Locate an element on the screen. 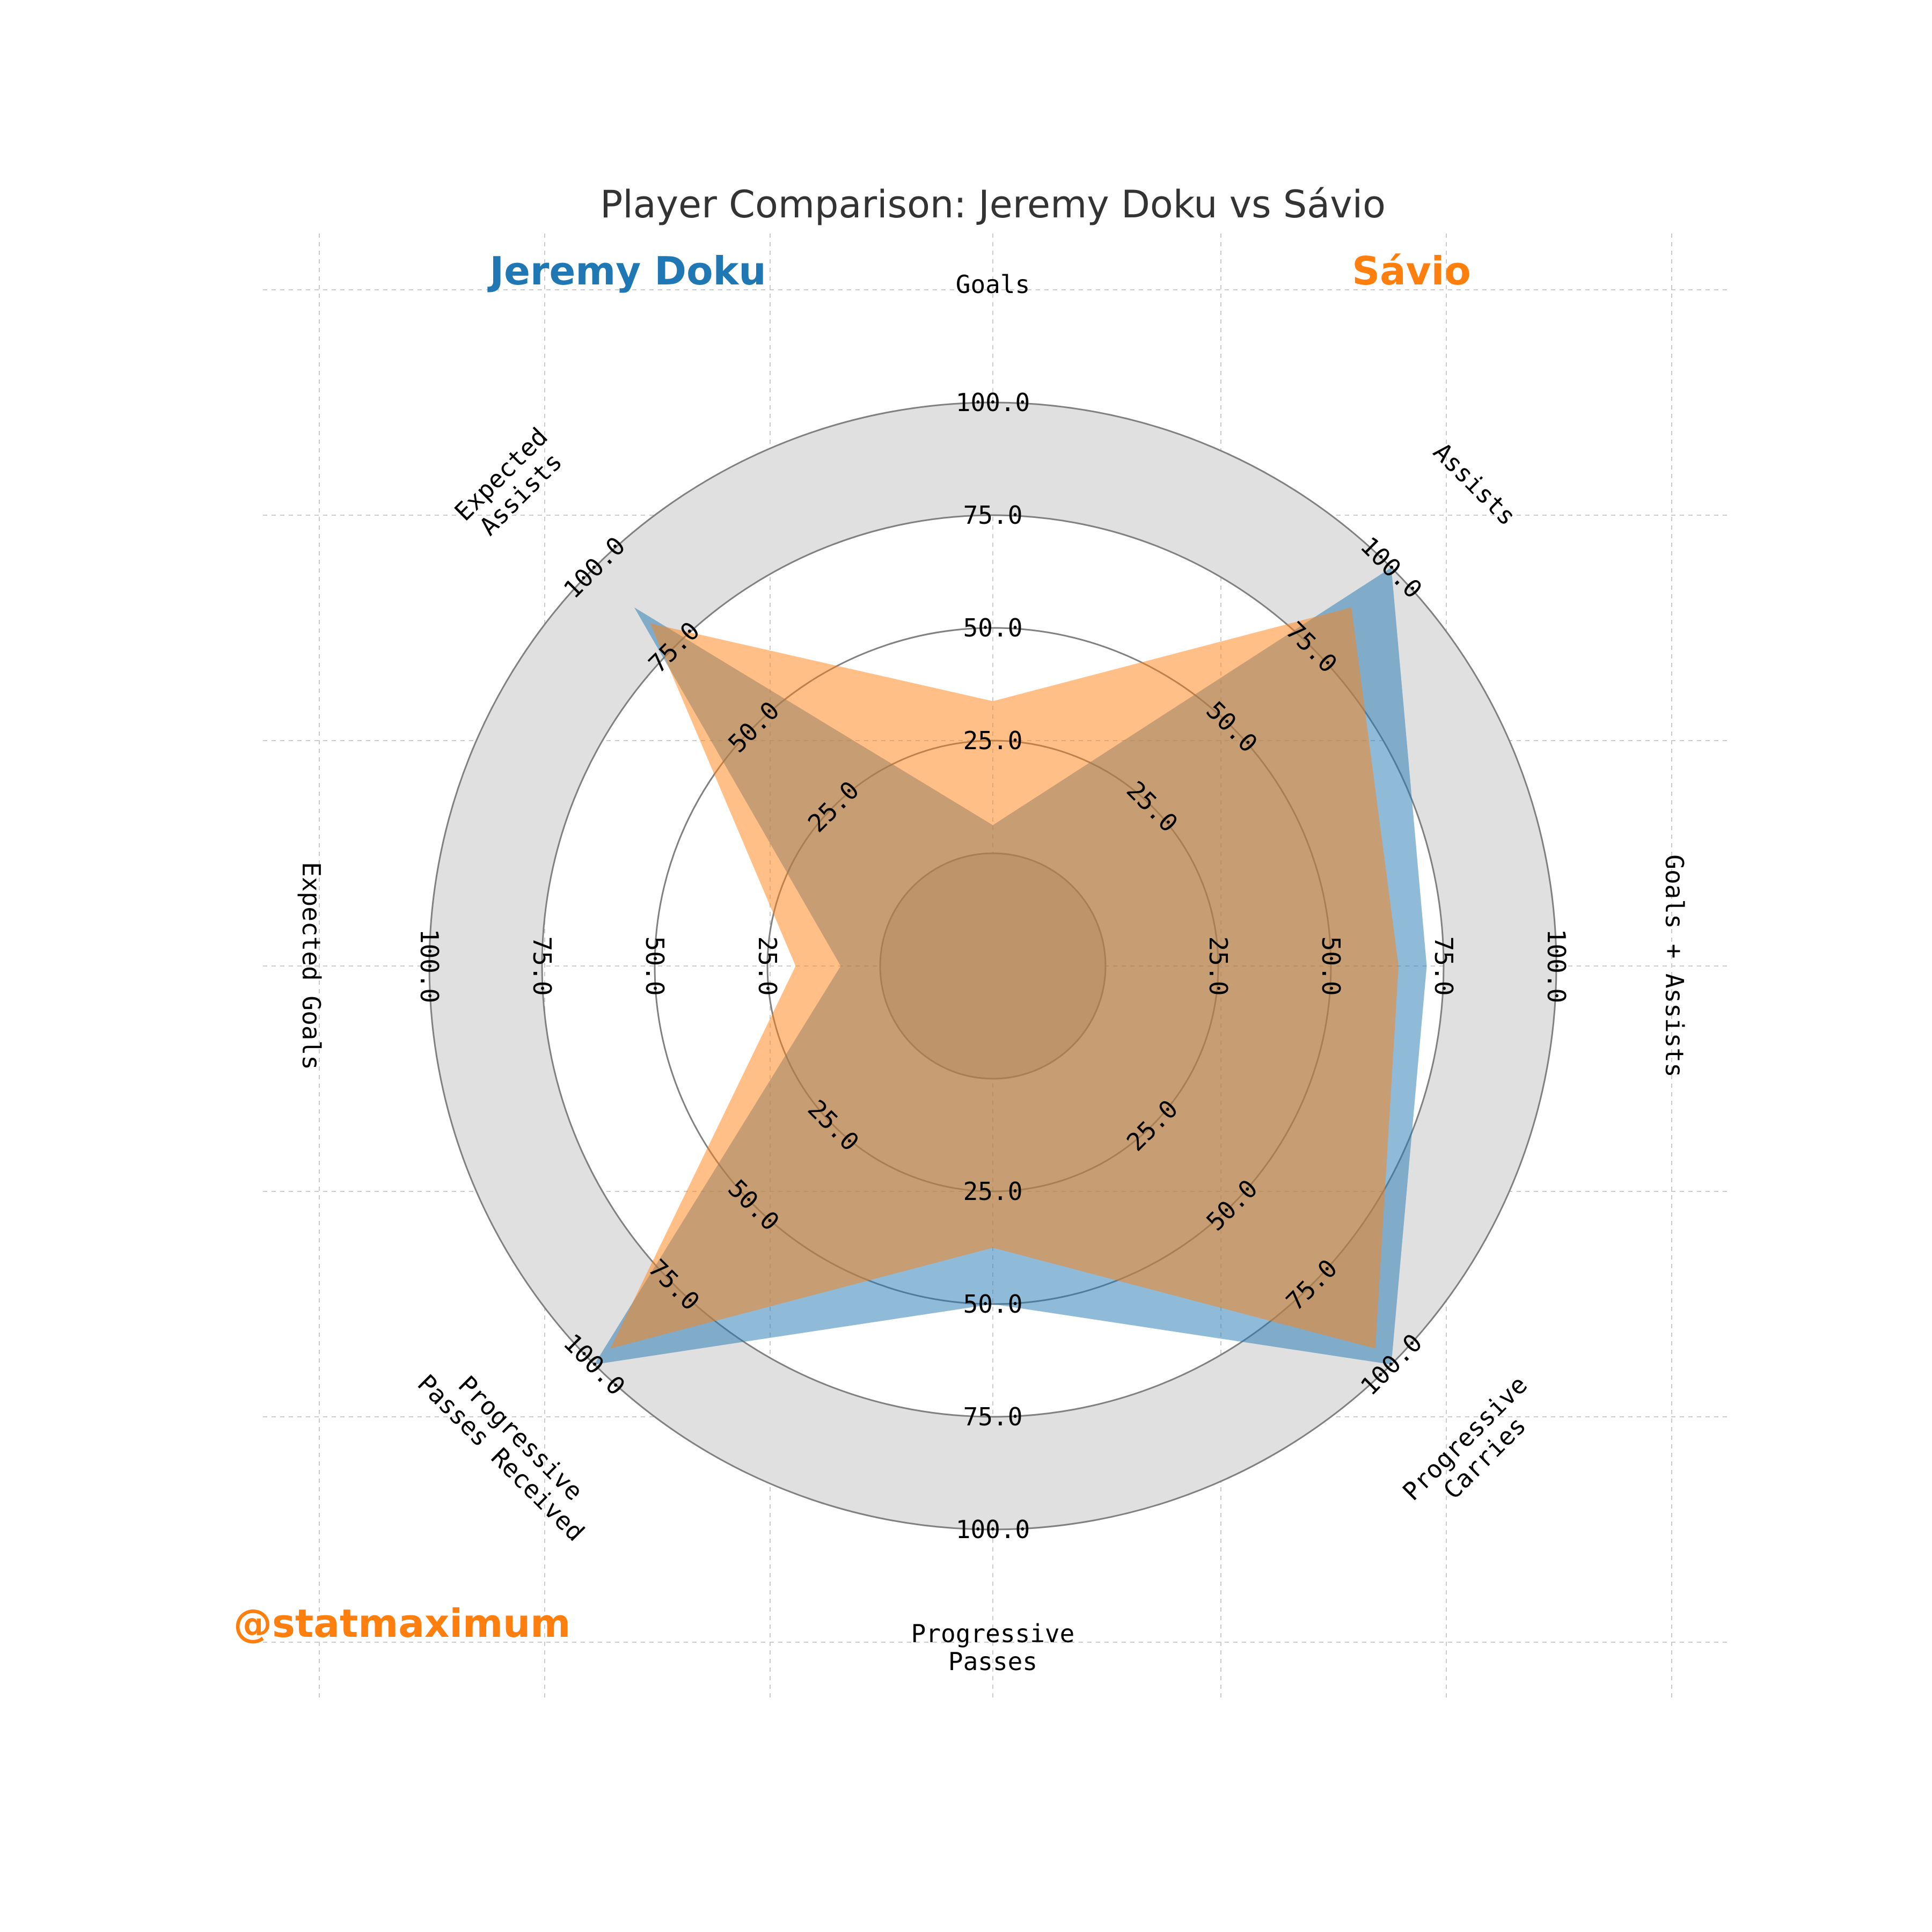 Image resolution: width=1932 pixels, height=1932 pixels. player-name-savio: Sávio is located at coordinates (1411, 271).